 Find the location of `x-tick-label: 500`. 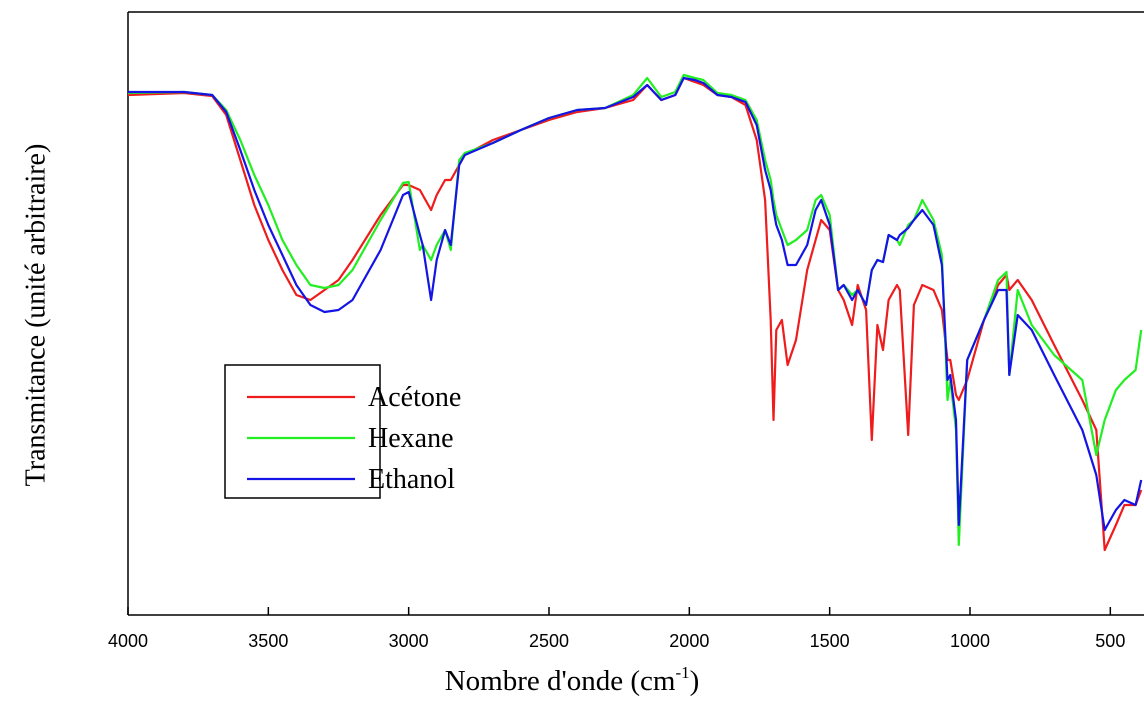

x-tick-label: 500 is located at coordinates (1110, 641).